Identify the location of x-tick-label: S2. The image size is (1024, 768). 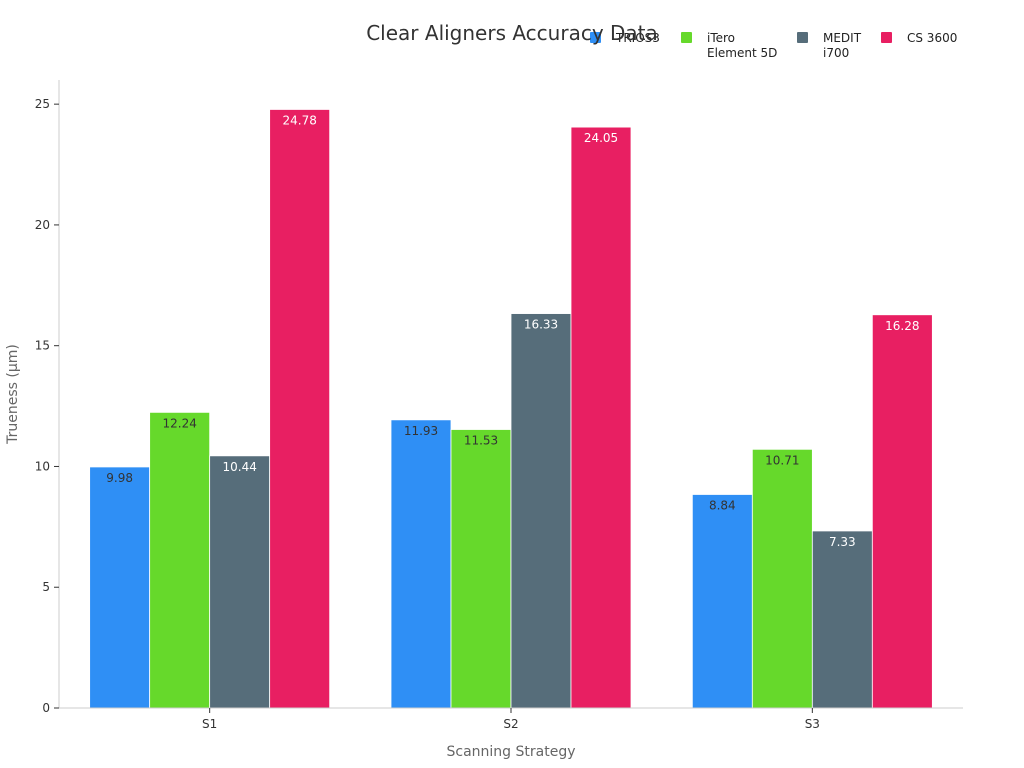
(510, 724).